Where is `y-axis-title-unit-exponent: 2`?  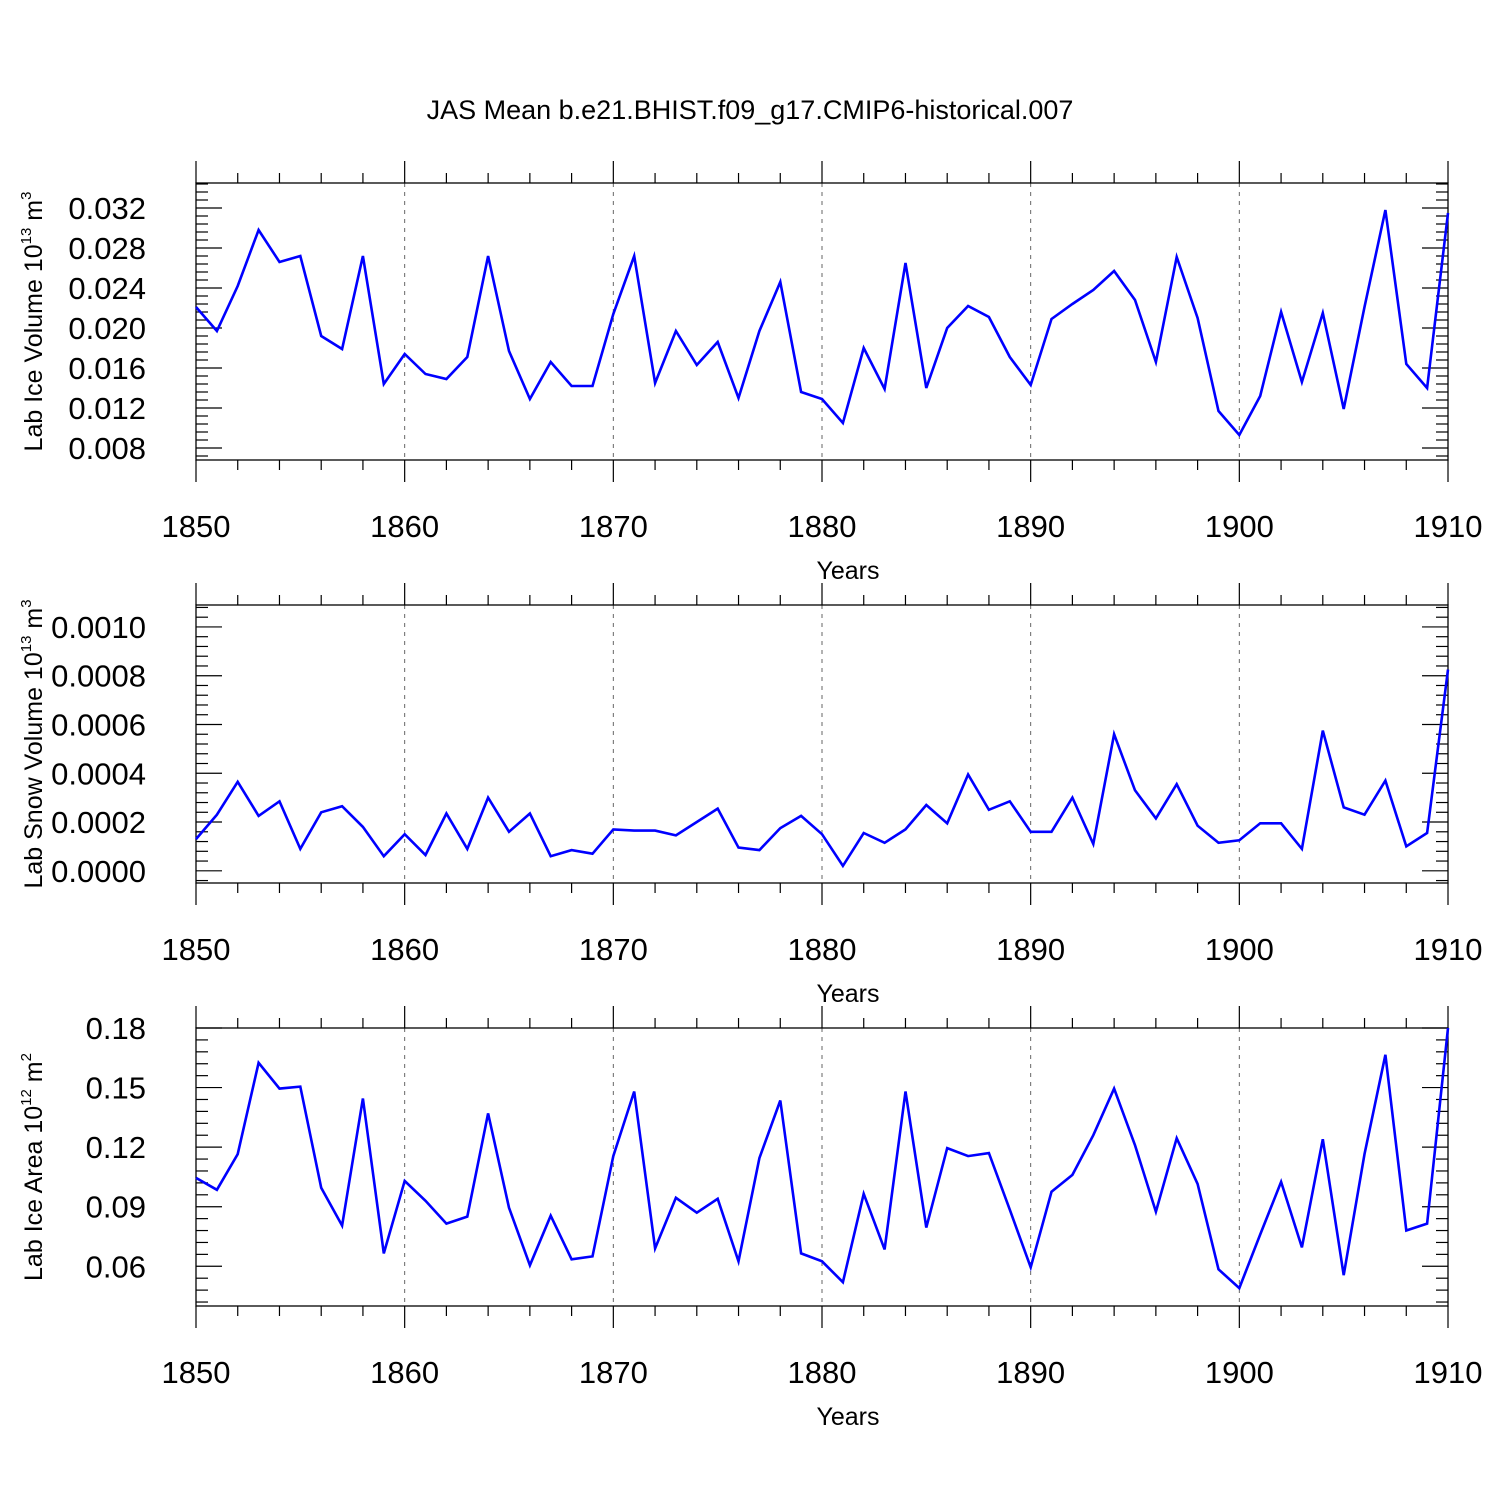 y-axis-title-unit-exponent: 2 is located at coordinates (26, 1057).